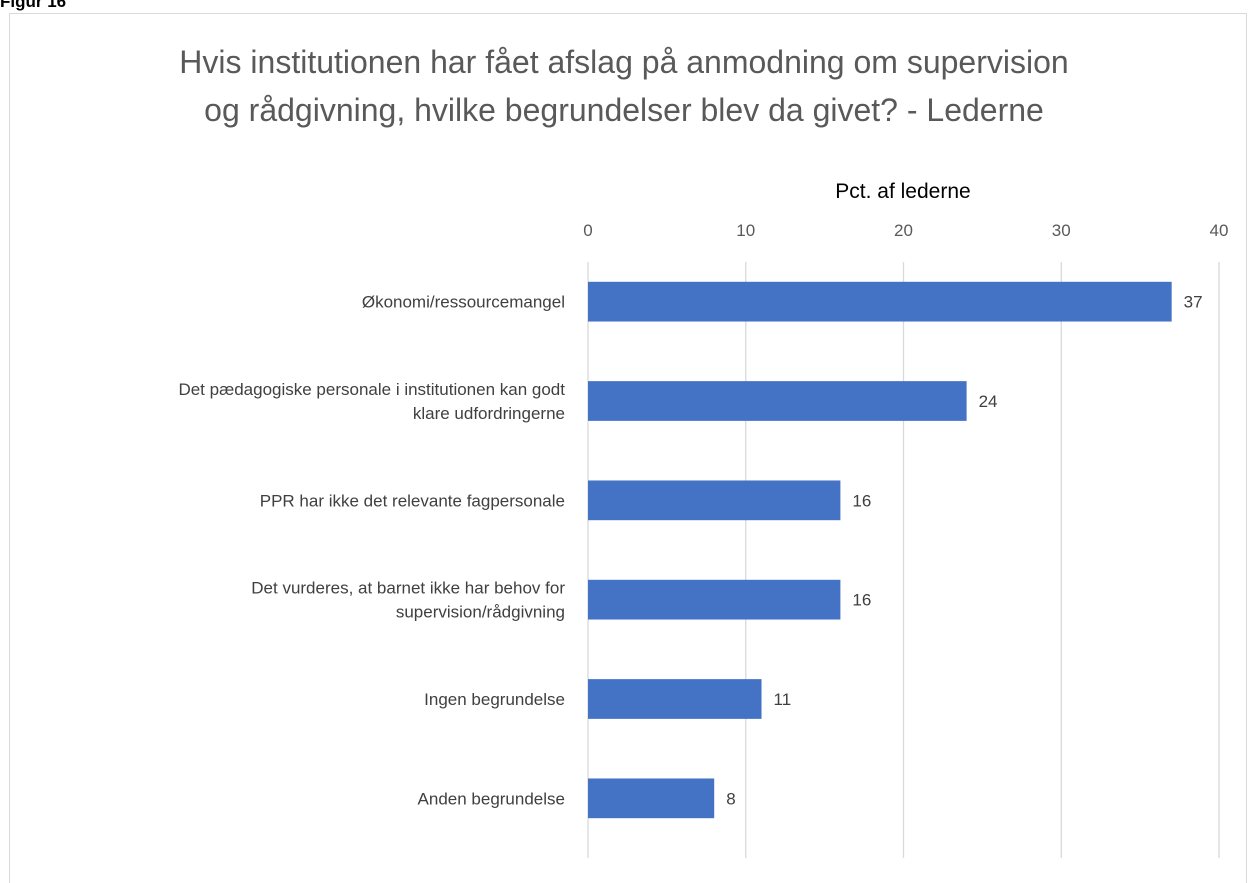 This screenshot has height=883, width=1248. I want to click on x-tick-label: 20, so click(903, 230).